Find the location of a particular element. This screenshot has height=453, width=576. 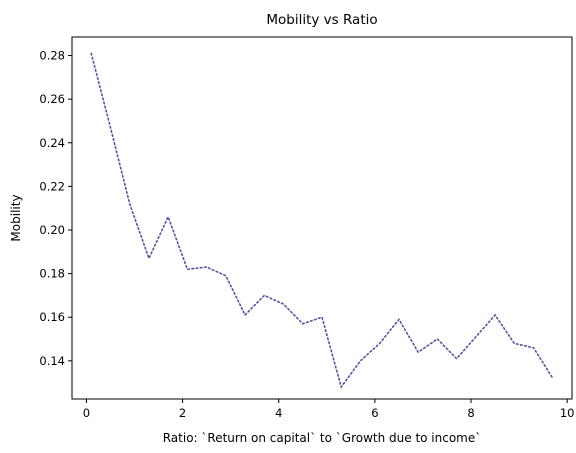

x-tick-label: 2 is located at coordinates (182, 413).